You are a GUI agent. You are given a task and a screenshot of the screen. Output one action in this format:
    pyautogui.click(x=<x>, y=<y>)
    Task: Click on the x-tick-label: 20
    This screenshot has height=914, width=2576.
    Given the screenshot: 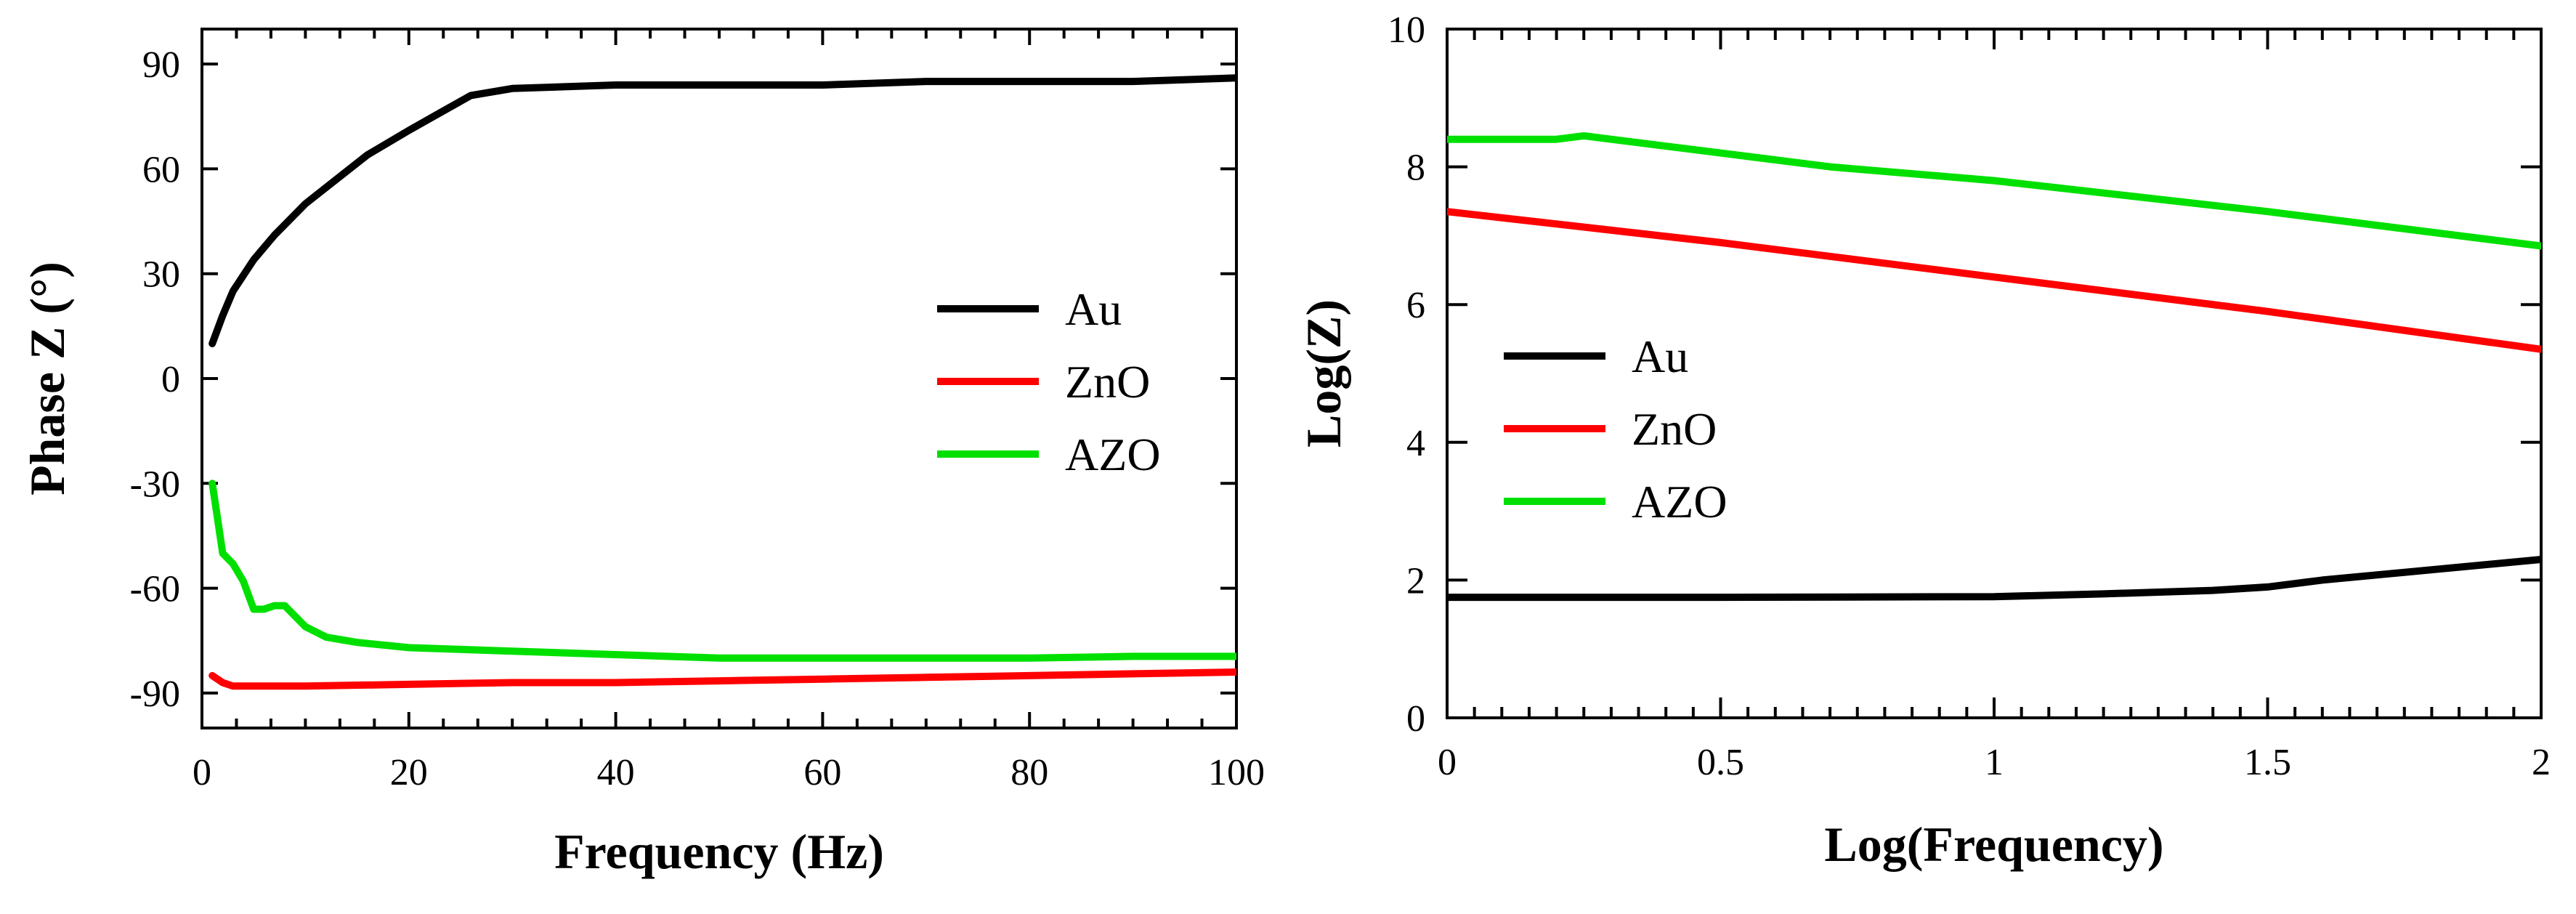 What is the action you would take?
    pyautogui.click(x=409, y=772)
    